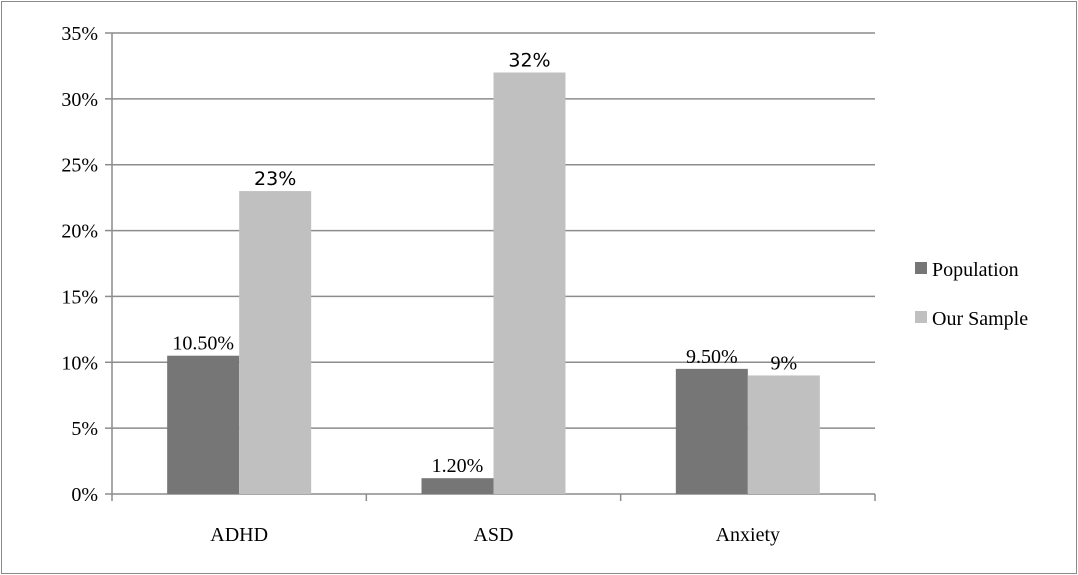 Image resolution: width=1078 pixels, height=575 pixels. I want to click on category-label: ADHD, so click(239, 535).